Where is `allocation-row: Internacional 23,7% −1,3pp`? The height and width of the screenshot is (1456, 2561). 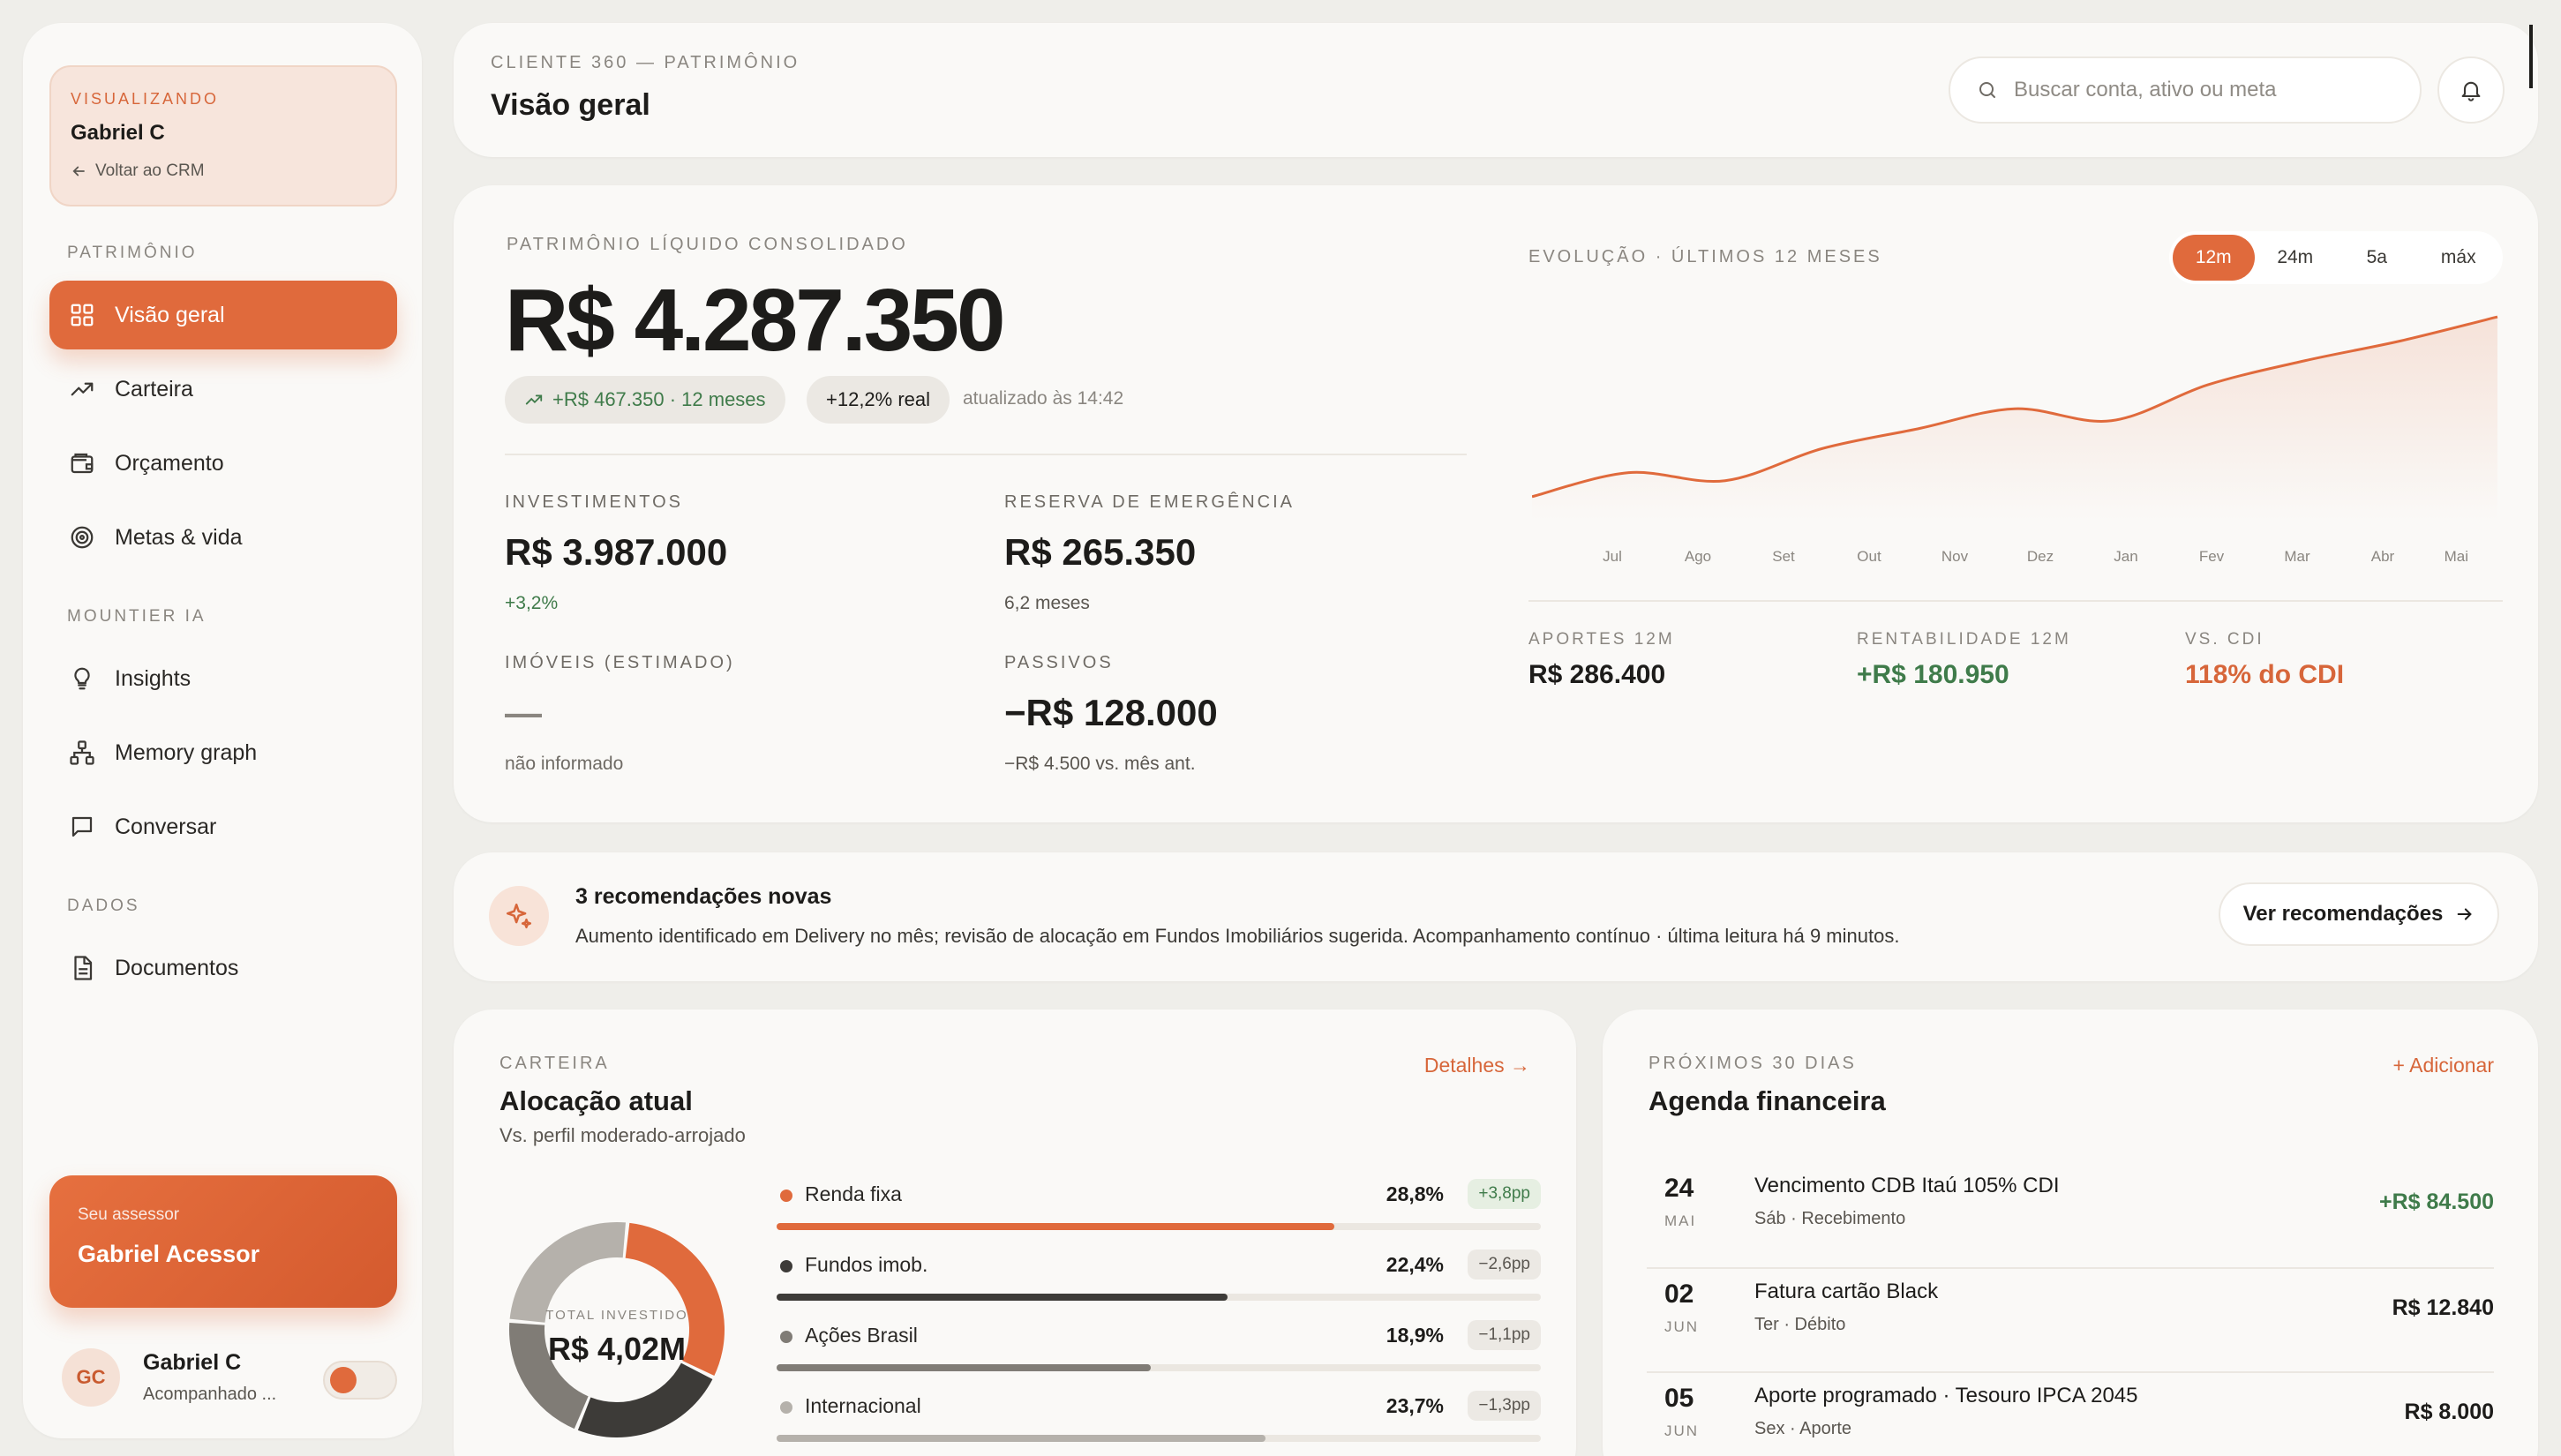
allocation-row: Internacional 23,7% −1,3pp is located at coordinates (1159, 1418).